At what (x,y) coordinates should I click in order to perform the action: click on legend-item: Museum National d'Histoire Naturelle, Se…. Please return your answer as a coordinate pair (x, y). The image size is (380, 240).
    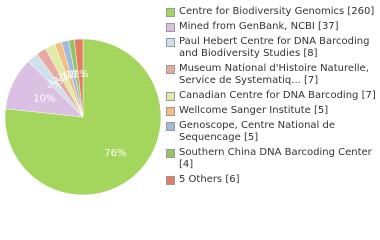
    Looking at the image, I should click on (272, 75).